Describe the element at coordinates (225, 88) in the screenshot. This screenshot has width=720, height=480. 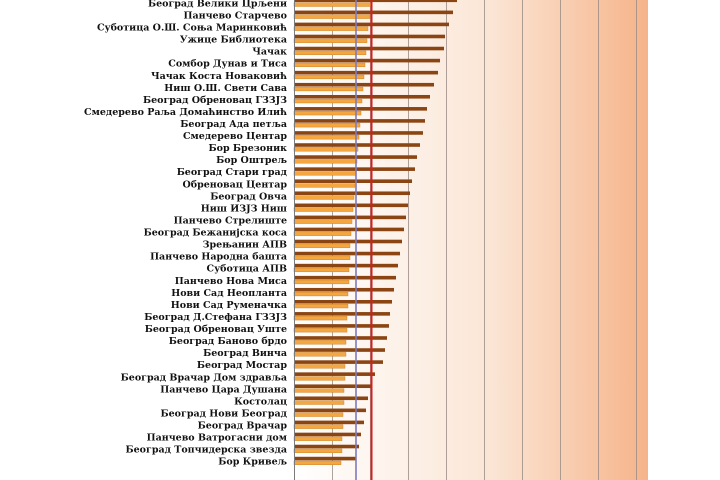
I see `category-label: Ниш О.Ш. Свети Сава` at that location.